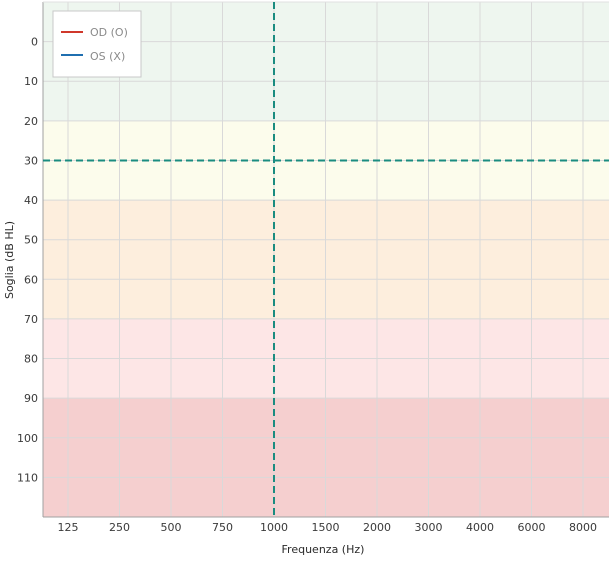  Describe the element at coordinates (480, 527) in the screenshot. I see `x-tick-label: 4000` at that location.